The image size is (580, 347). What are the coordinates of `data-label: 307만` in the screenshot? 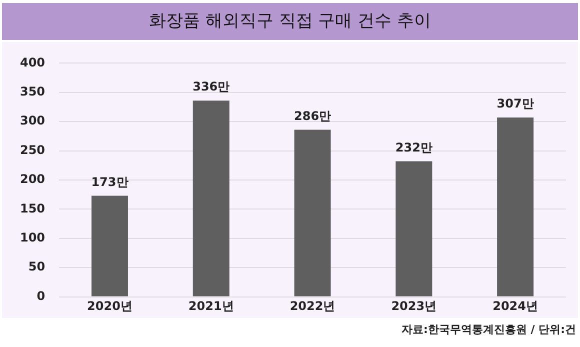 It's located at (515, 103).